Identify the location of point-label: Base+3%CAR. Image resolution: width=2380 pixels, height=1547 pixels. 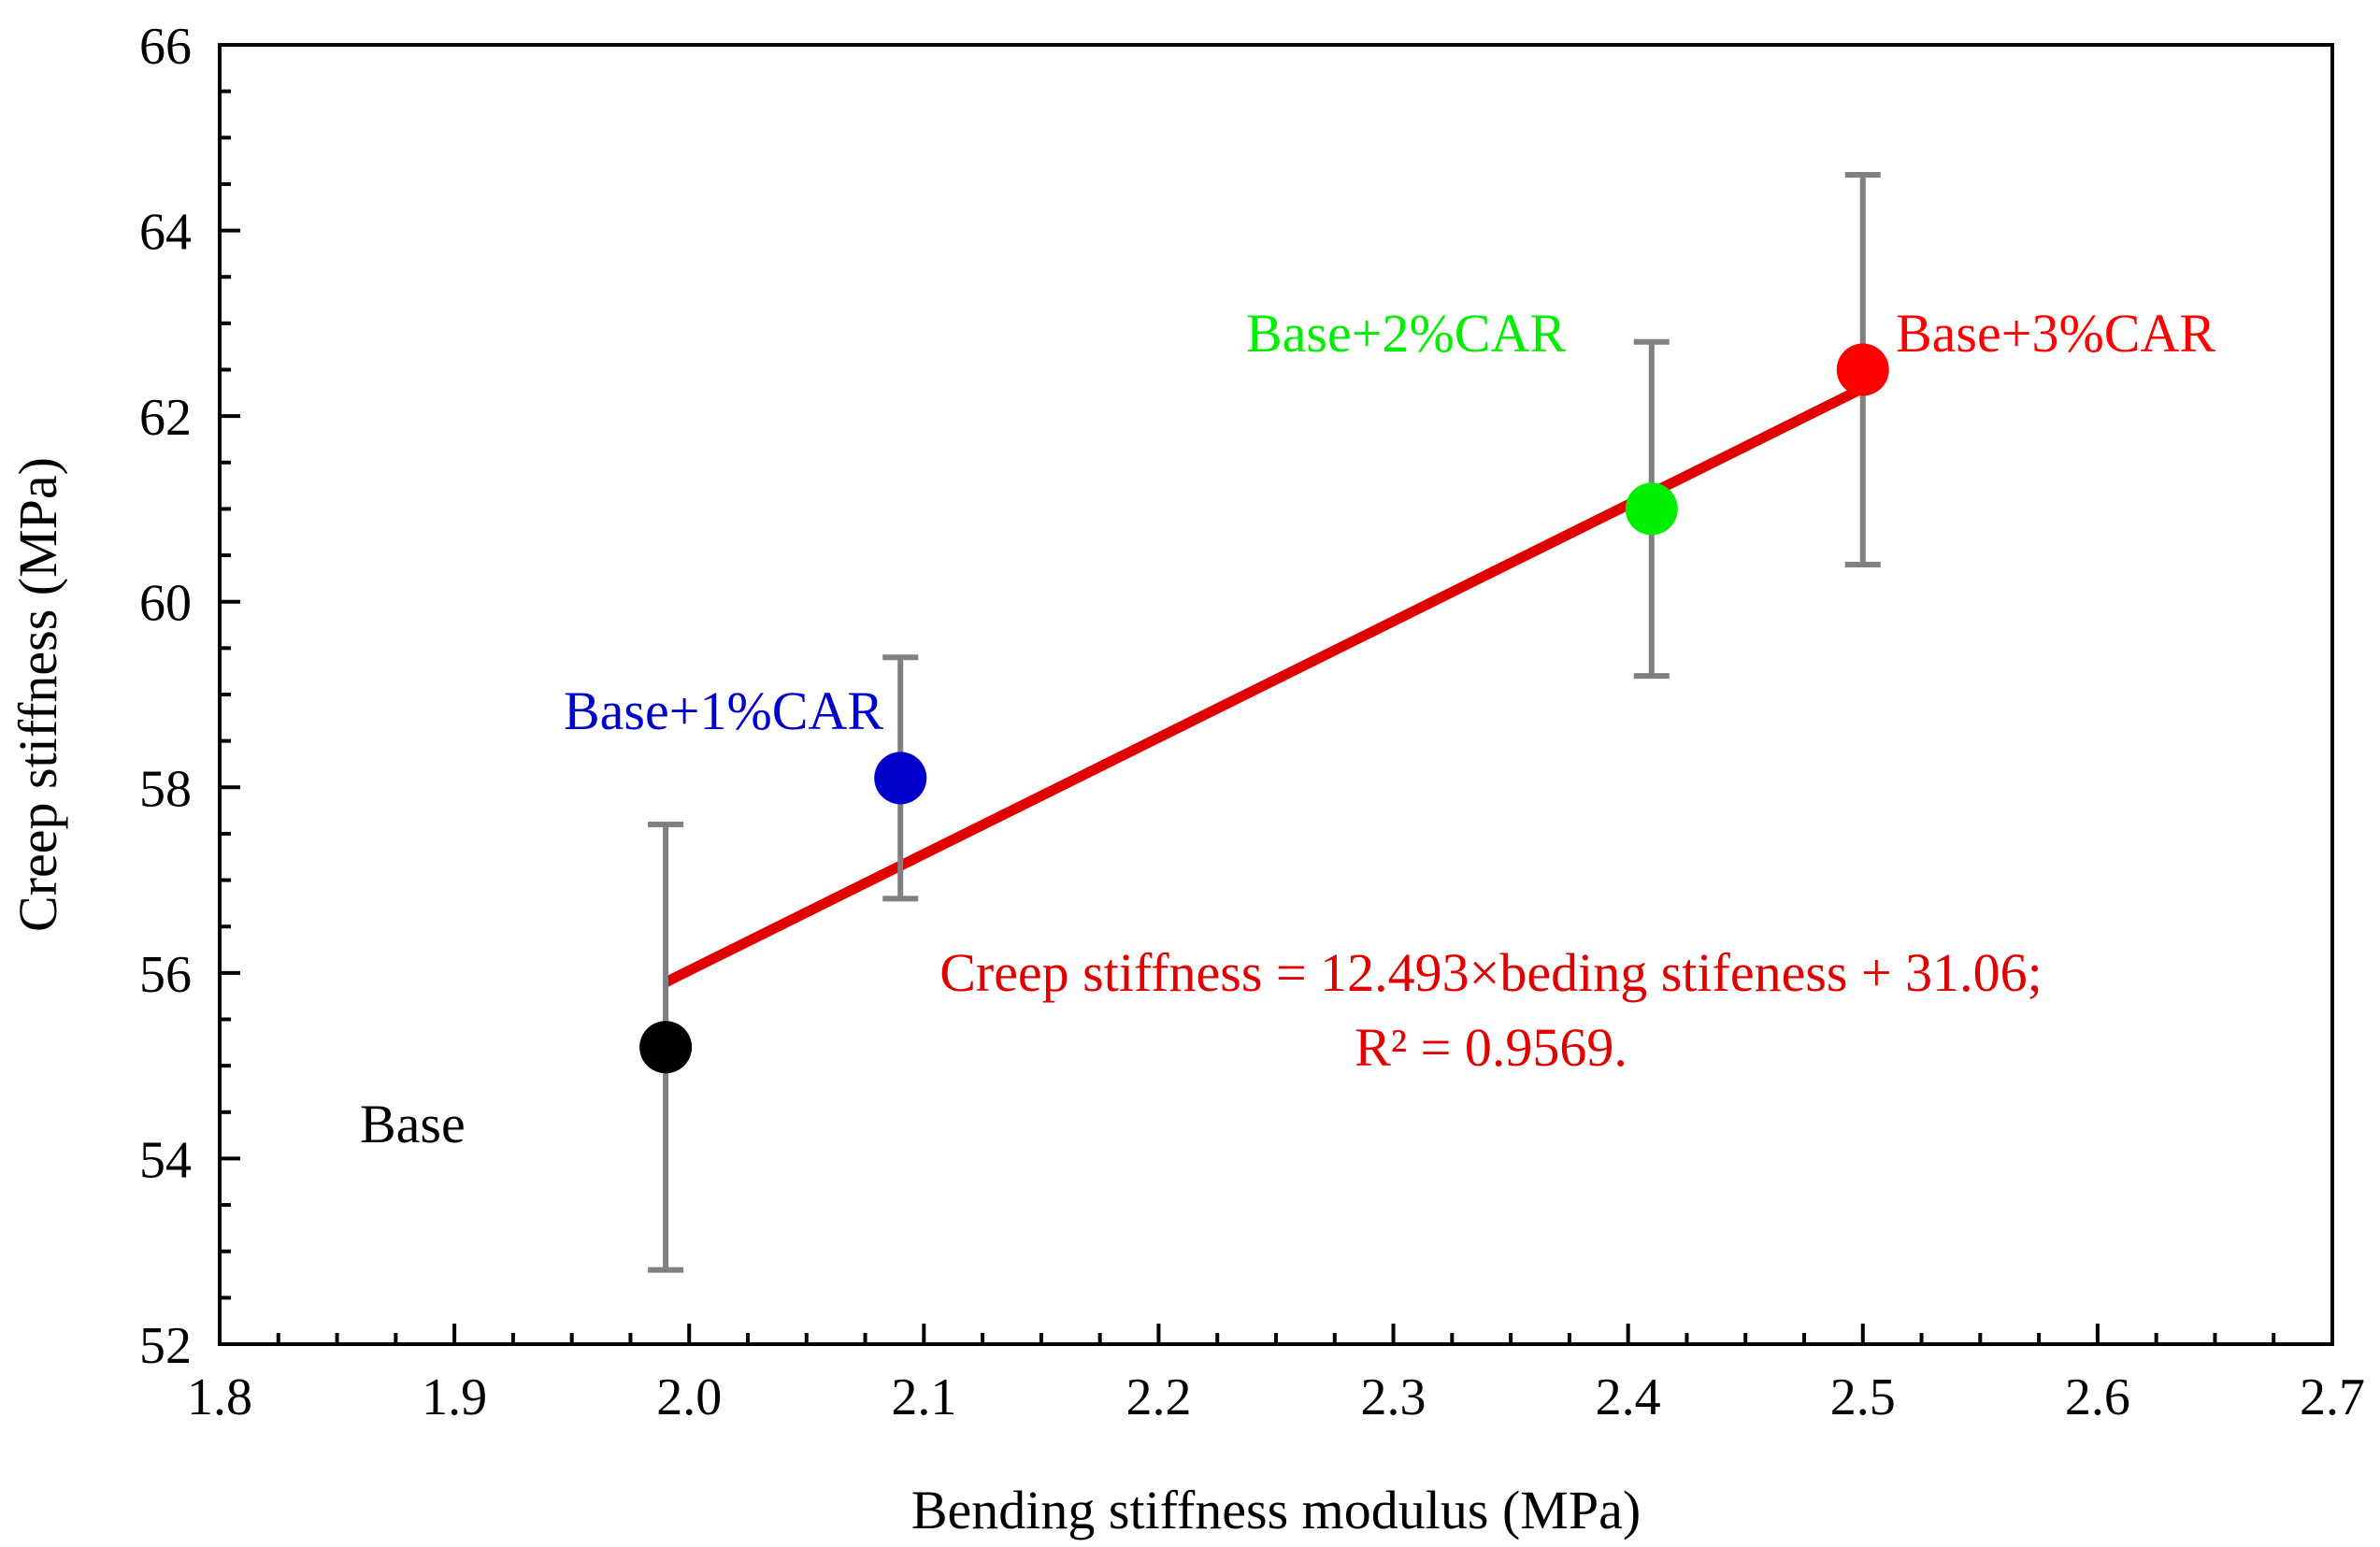
(2055, 333).